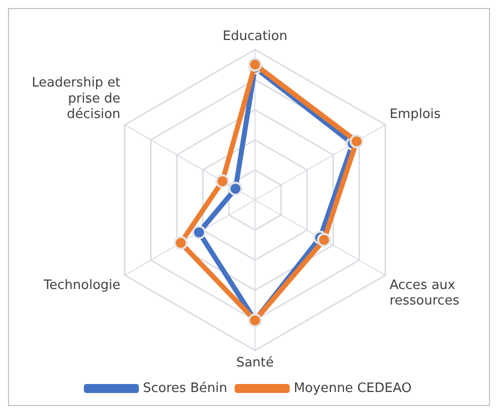  What do you see at coordinates (76, 99) in the screenshot?
I see `spoke-label: Leadership et prise de décision` at bounding box center [76, 99].